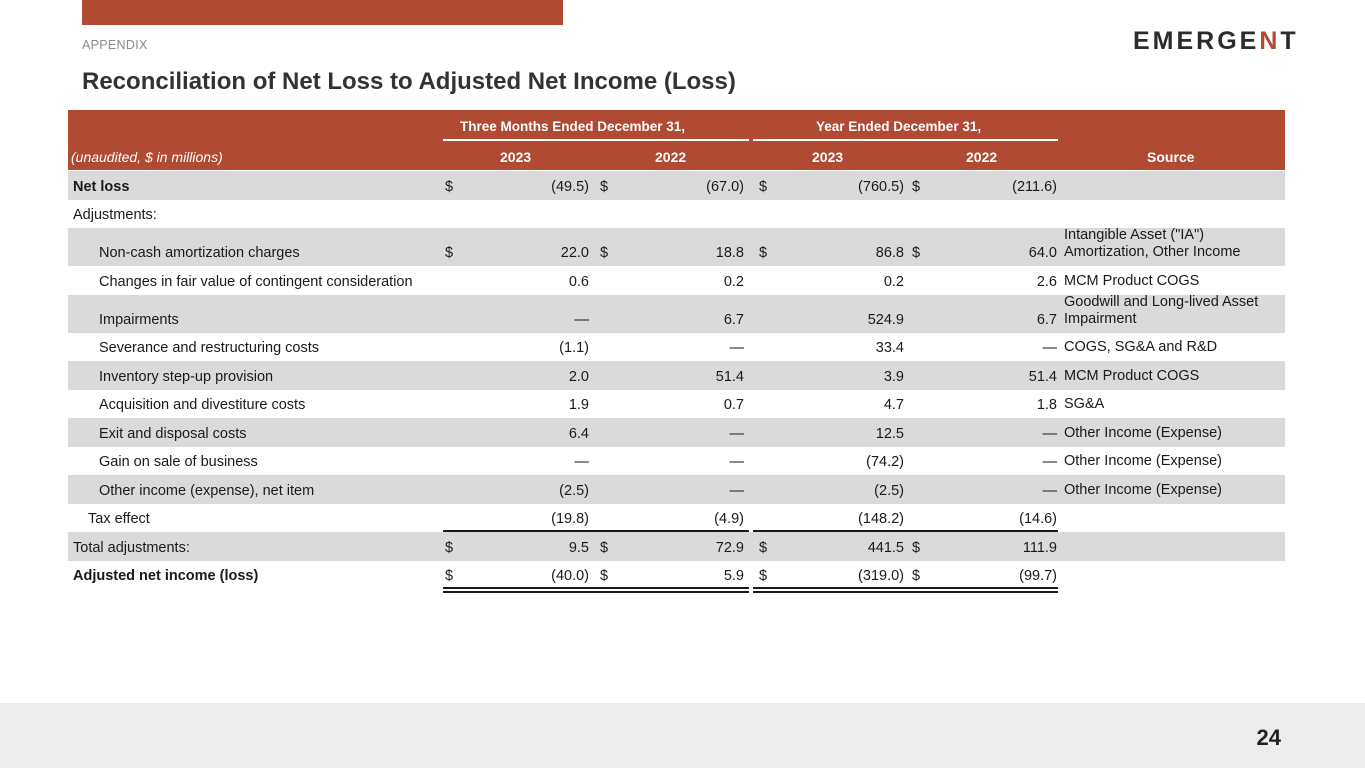 This screenshot has height=768, width=1365. What do you see at coordinates (166, 576) in the screenshot?
I see `row-label: Adjusted net income (loss)` at bounding box center [166, 576].